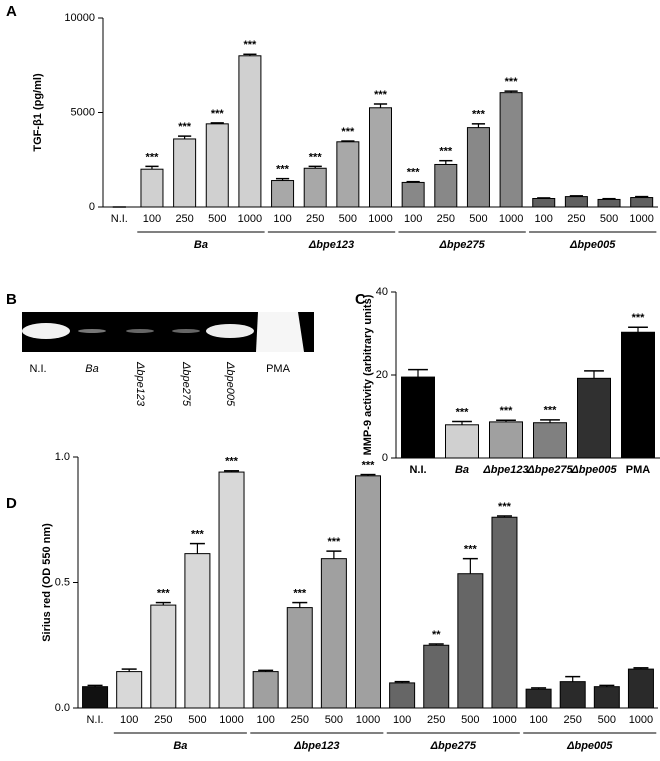  I want to click on x-tick-label: PMA, so click(638, 470).